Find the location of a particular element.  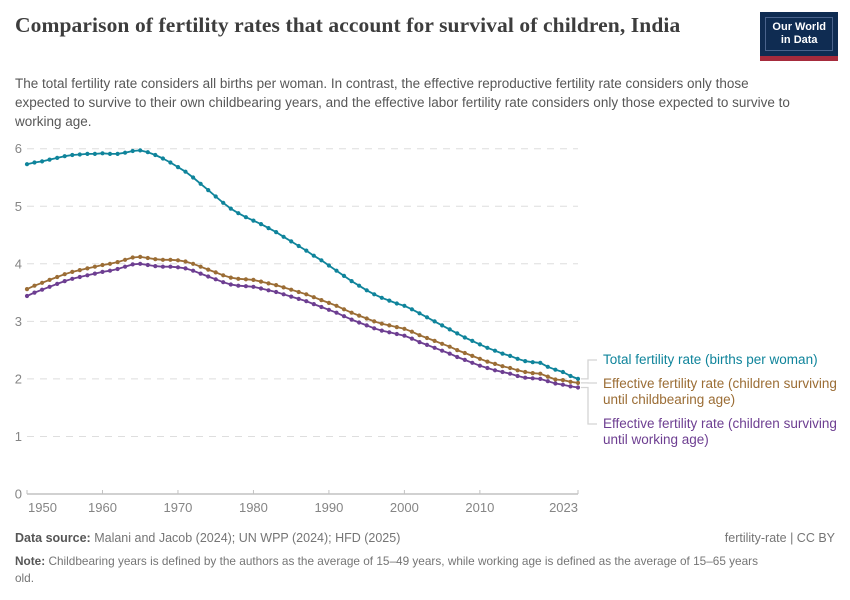

owid-logo: Our World in Data is located at coordinates (799, 36).